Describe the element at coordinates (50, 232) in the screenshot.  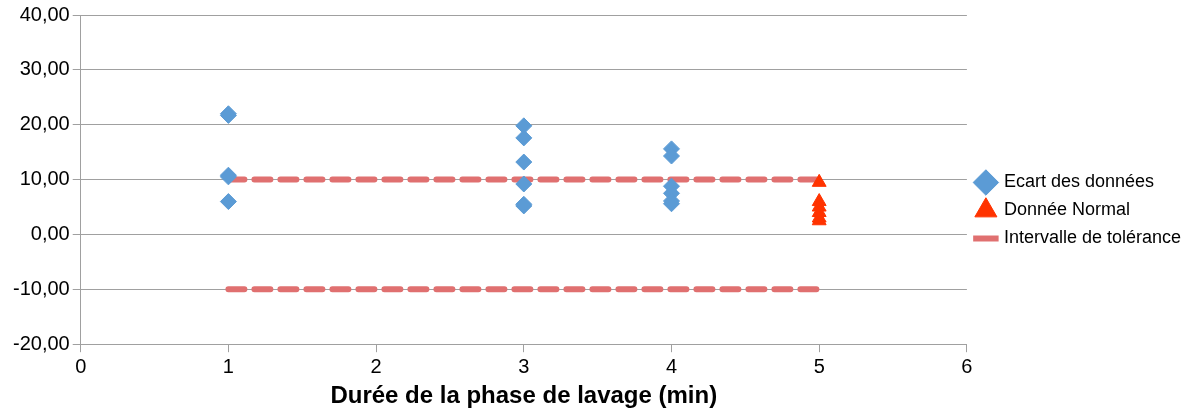
I see `y-tick-label: 0,00` at that location.